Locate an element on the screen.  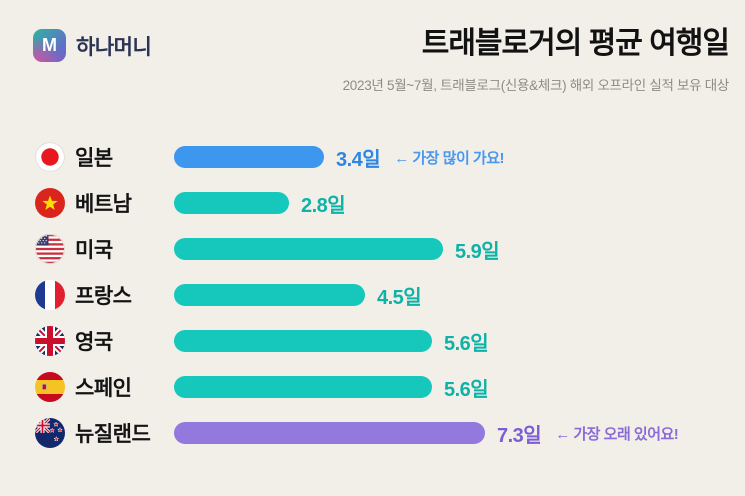
france-flag-icon is located at coordinates (50, 295).